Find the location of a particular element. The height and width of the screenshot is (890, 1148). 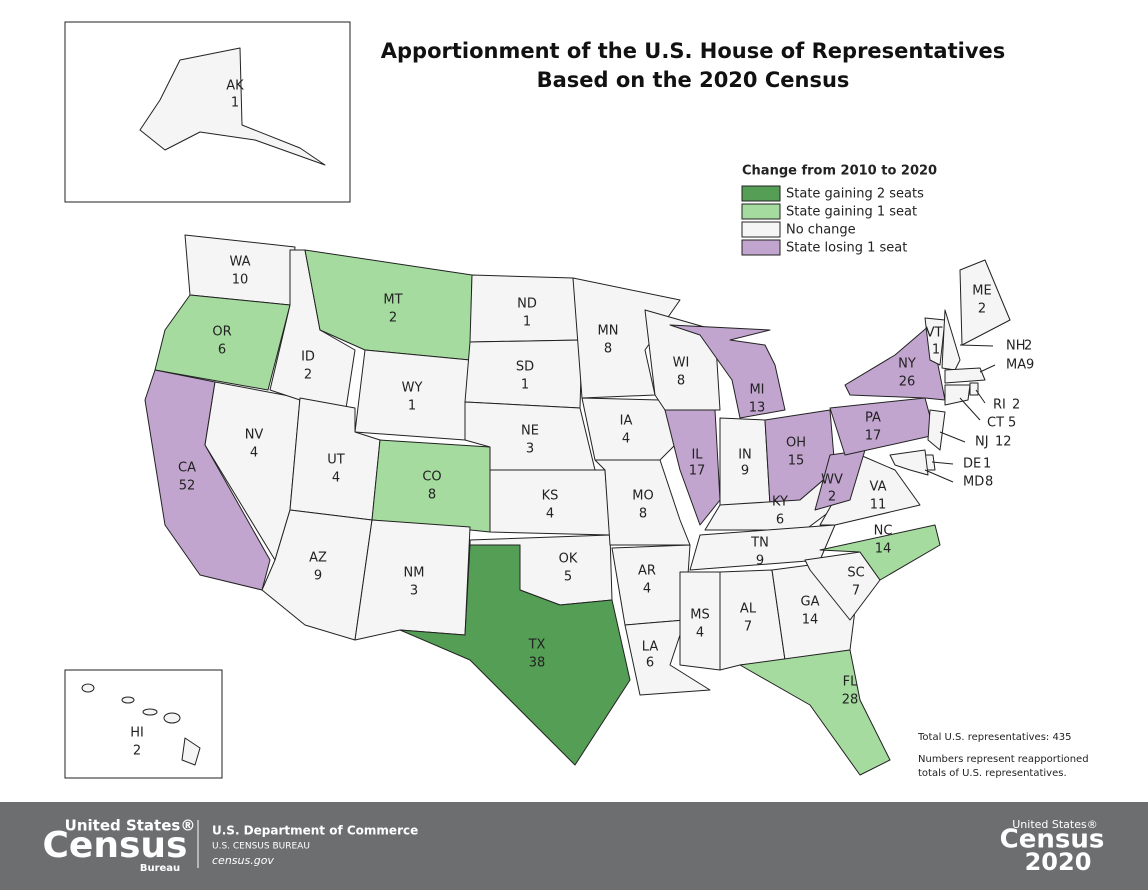

state-abbr: ME is located at coordinates (981, 291).